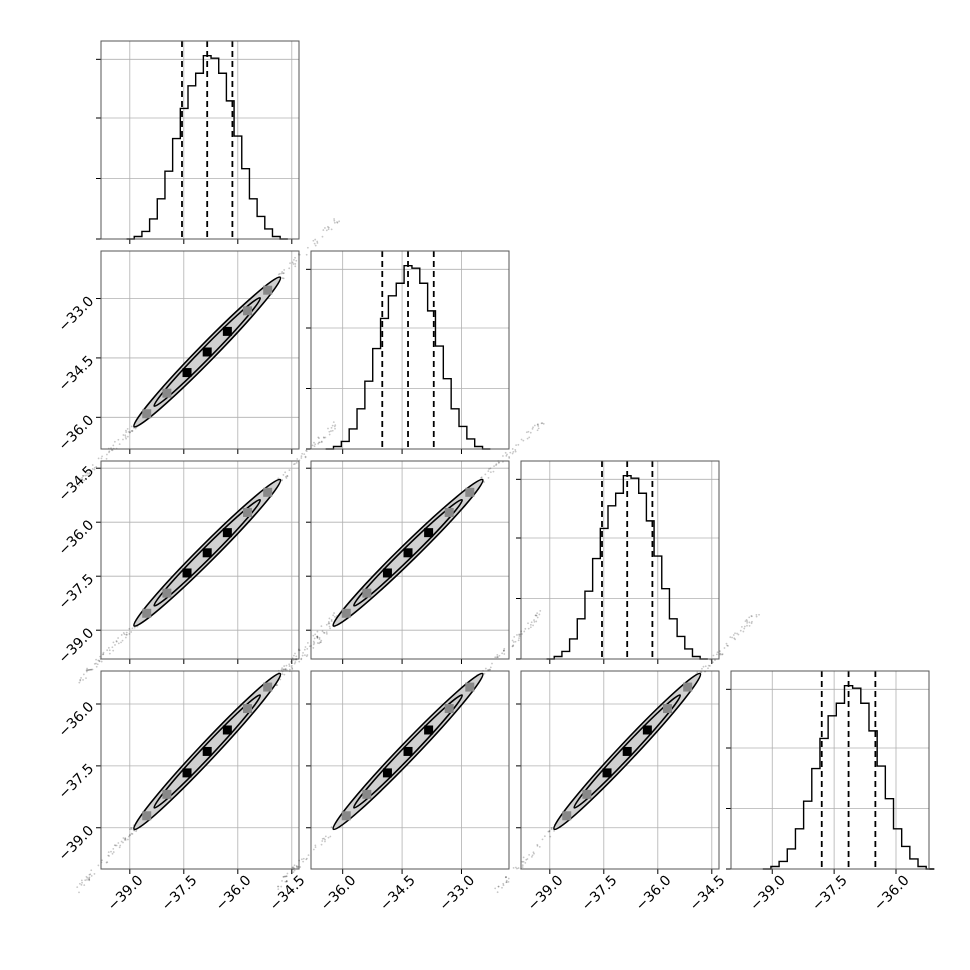 This screenshot has width=970, height=970. Describe the element at coordinates (207, 352) in the screenshot. I see `density-contour-outer` at that location.